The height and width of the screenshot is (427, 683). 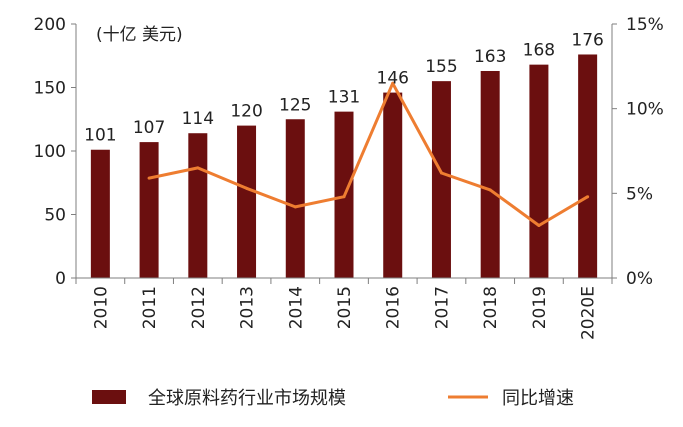 What do you see at coordinates (345, 307) in the screenshot?
I see `x-tick-label-2015: 2015` at bounding box center [345, 307].